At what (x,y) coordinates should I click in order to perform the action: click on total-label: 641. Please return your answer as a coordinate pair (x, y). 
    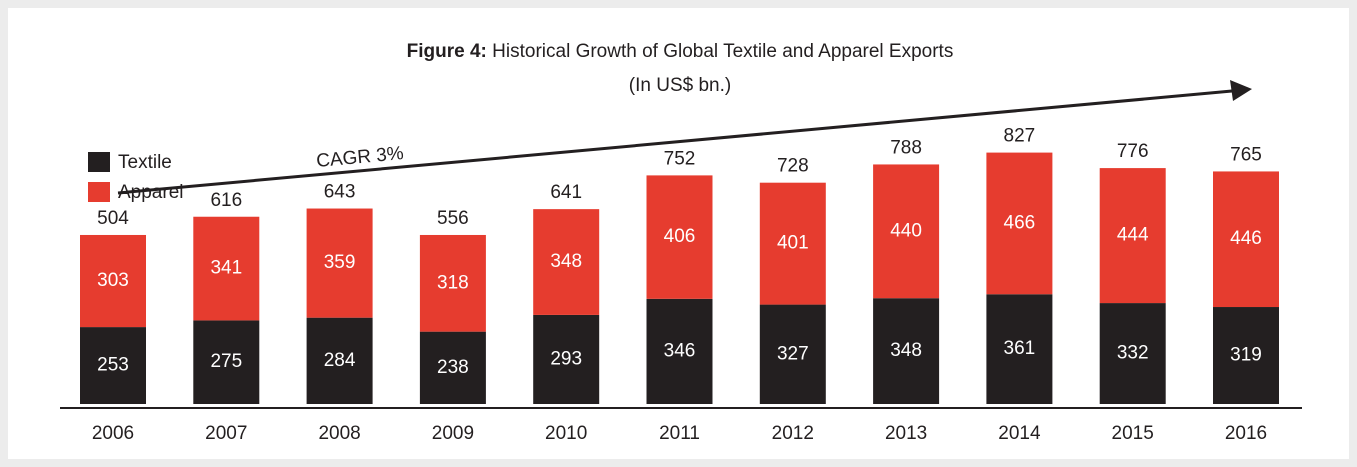
    Looking at the image, I should click on (566, 192).